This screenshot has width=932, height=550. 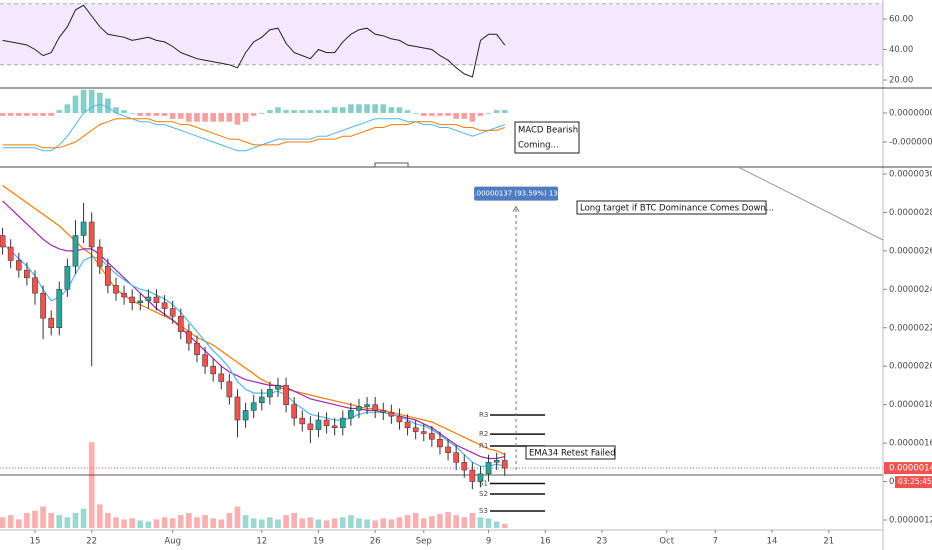 I want to click on y-tick-label: 0.00000240, so click(x=910, y=290).